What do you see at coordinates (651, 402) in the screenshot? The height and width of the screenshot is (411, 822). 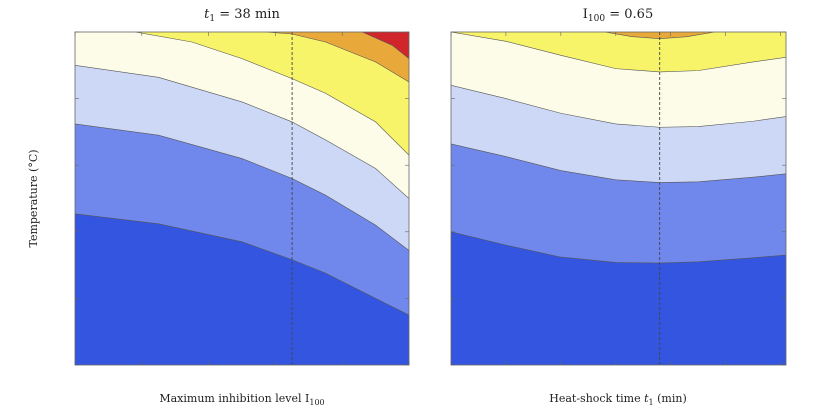 I see `x-axis-label-subscript: 1` at bounding box center [651, 402].